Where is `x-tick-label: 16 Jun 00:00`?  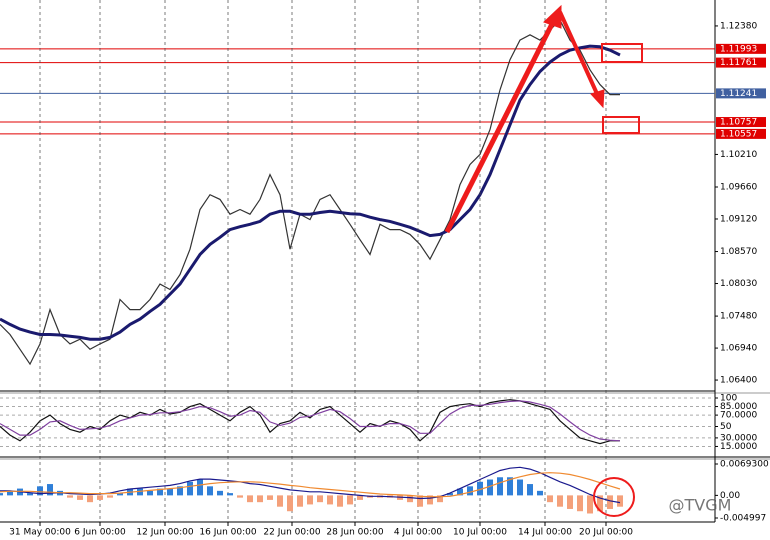 x-tick-label: 16 Jun 00:00 is located at coordinates (227, 533).